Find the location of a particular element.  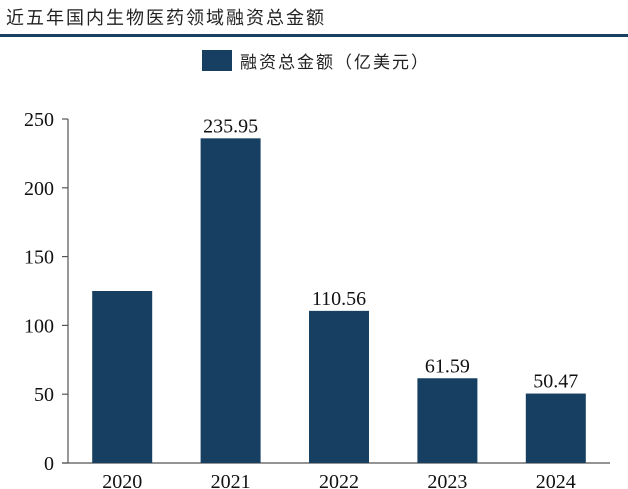

y-tick-label: 50 is located at coordinates (44, 395).